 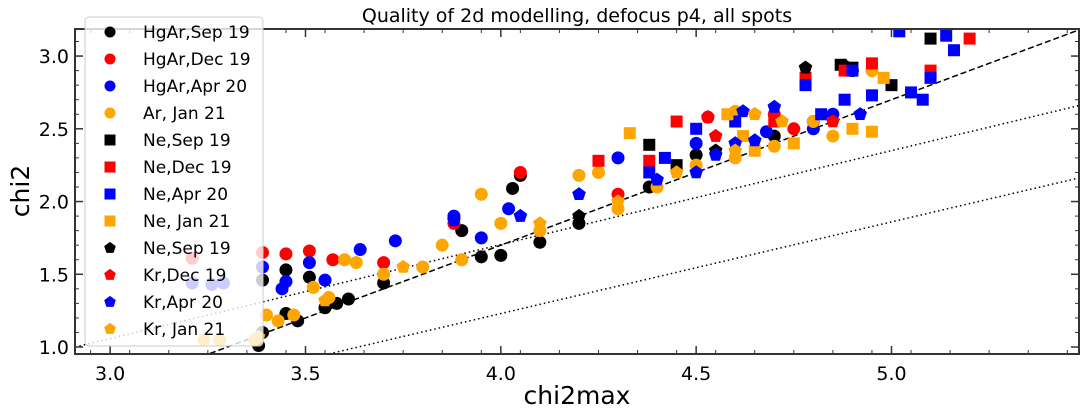 I want to click on x-tick-label: 3.0, so click(x=110, y=374).